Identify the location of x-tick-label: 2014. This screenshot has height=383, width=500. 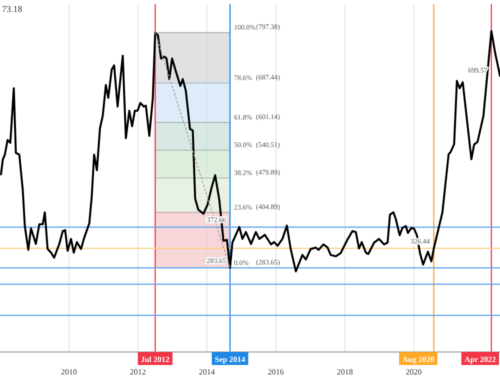
(206, 372).